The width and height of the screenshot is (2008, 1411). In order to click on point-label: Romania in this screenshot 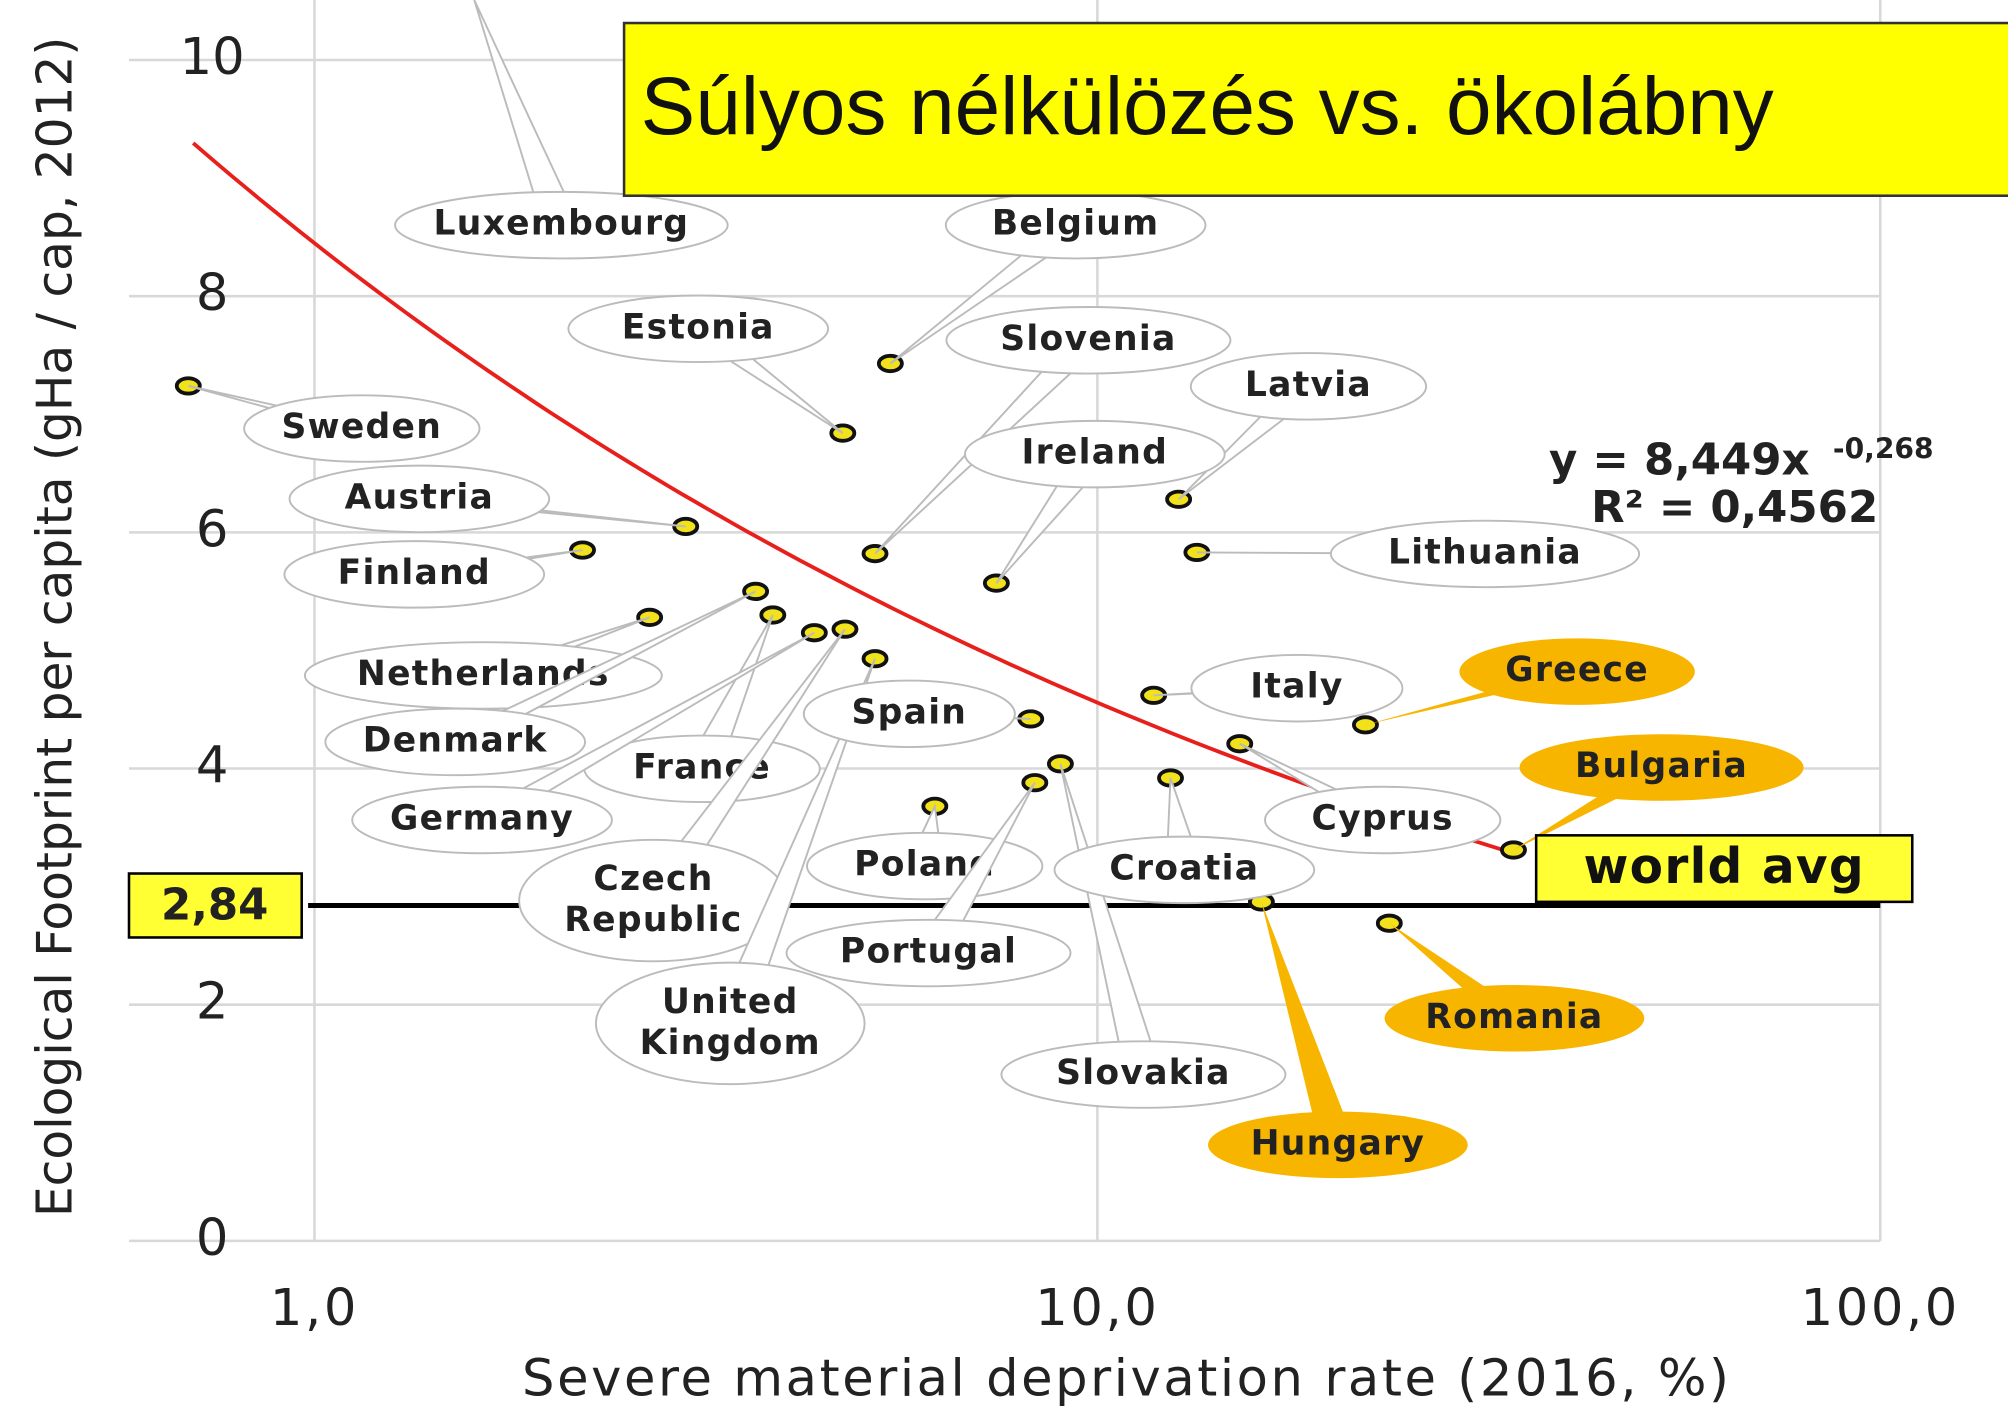, I will do `click(1514, 1017)`.